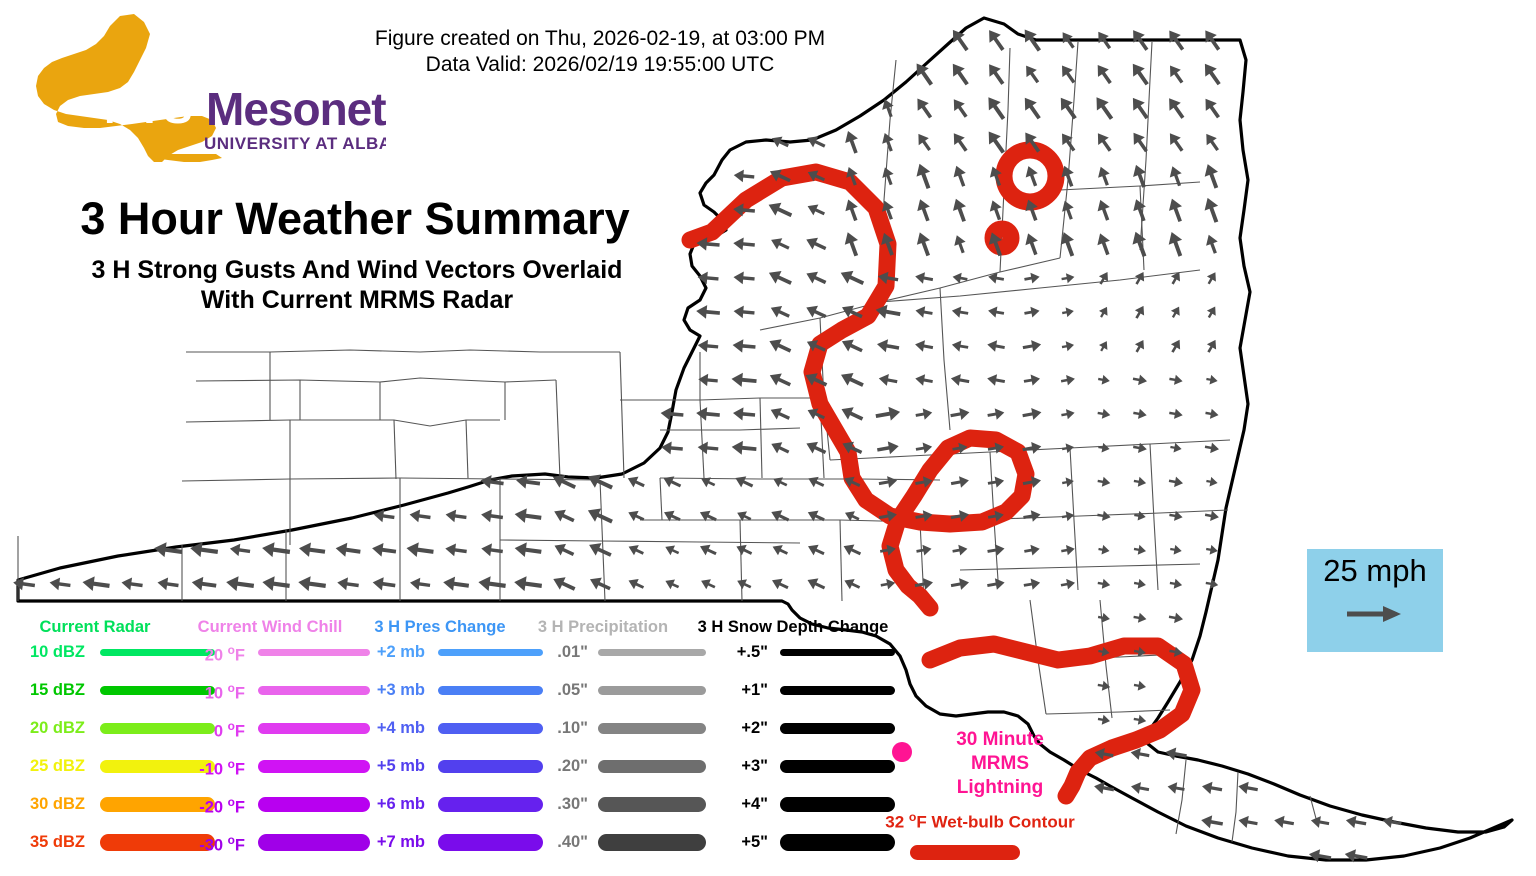 This screenshot has height=876, width=1536. I want to click on legend-value-snow-depth-change-3: +2", so click(754, 728).